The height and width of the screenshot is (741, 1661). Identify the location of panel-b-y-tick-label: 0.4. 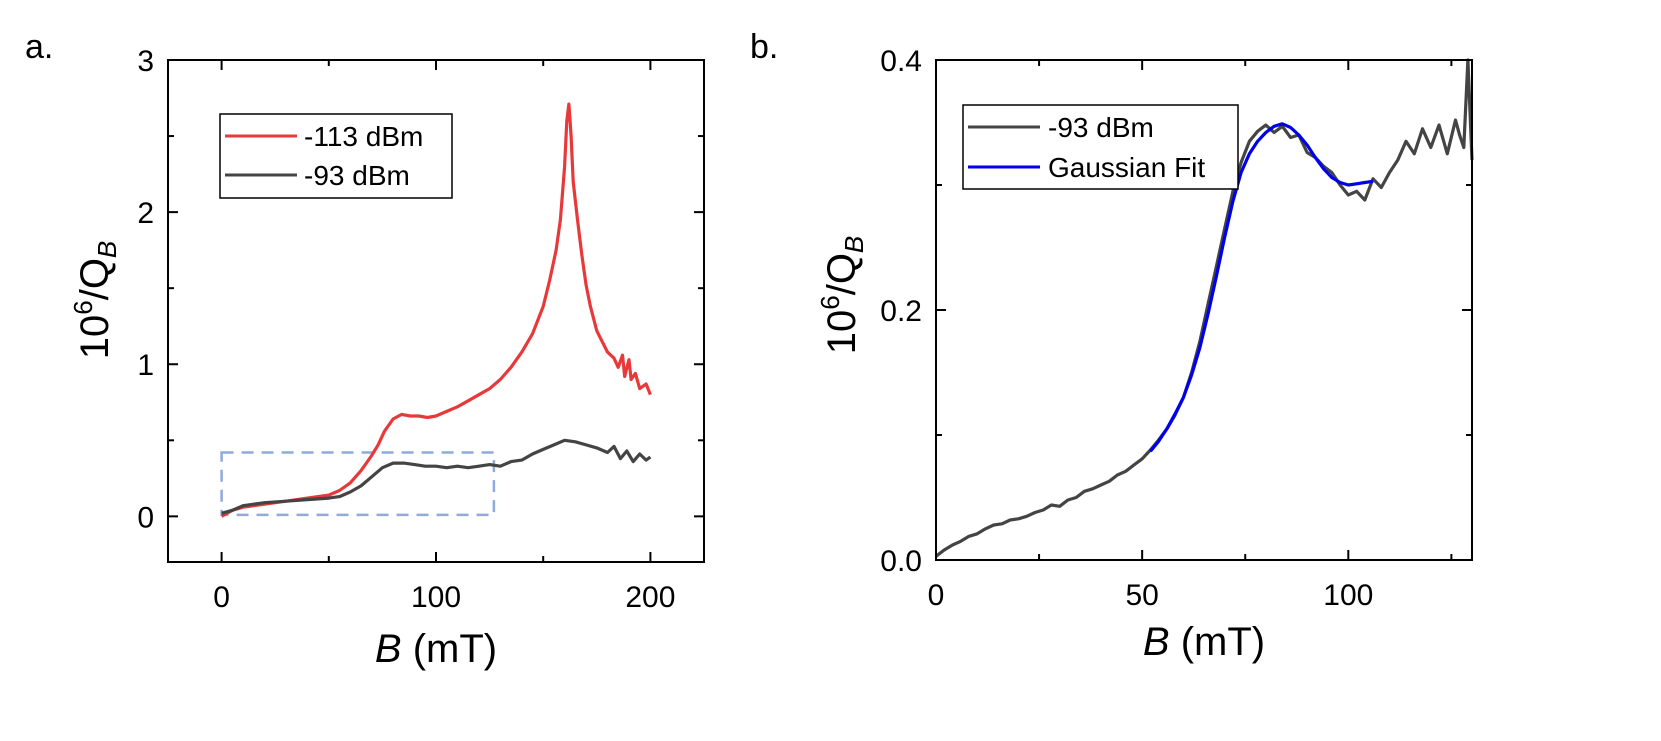
(901, 61).